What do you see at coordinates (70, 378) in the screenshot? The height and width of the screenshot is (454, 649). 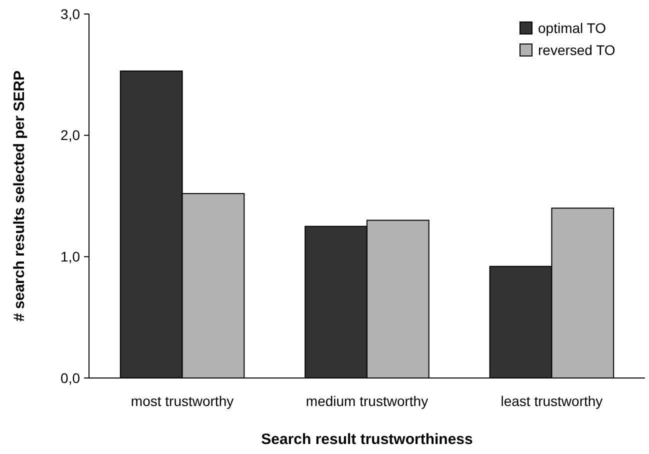 I see `y-tick-label: 0,0` at bounding box center [70, 378].